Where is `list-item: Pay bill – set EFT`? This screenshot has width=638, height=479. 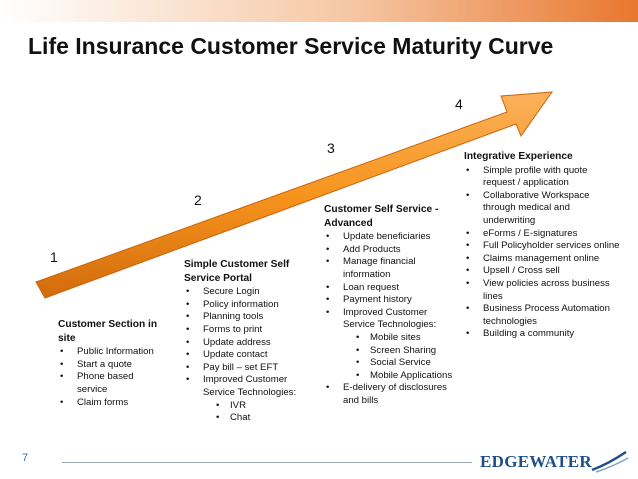 list-item: Pay bill – set EFT is located at coordinates (249, 368).